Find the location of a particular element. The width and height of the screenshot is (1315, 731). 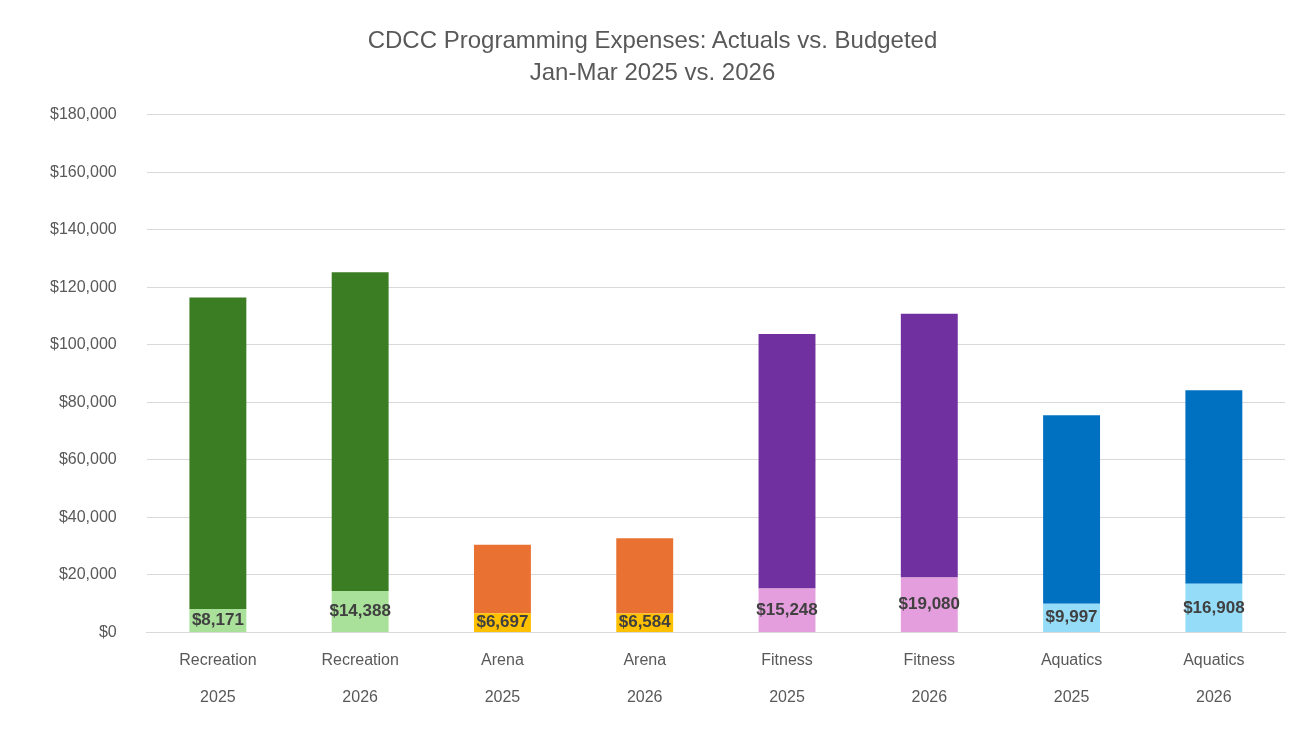

text: CDCC Programming Expenses: Actuals vs. Budgeted is located at coordinates (652, 39).